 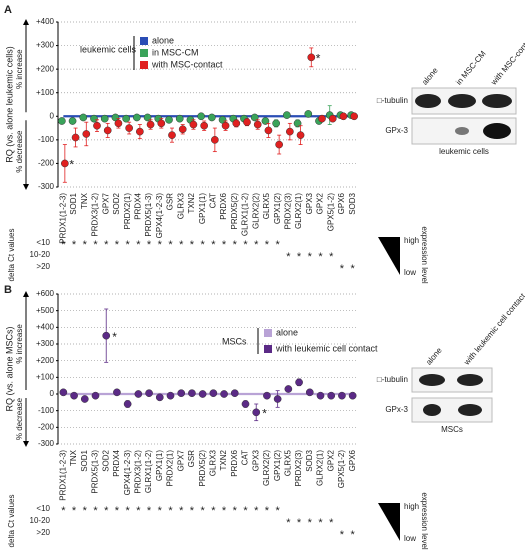 I want to click on x-tick-label: GLRX1(1-2), so click(x=148, y=471).